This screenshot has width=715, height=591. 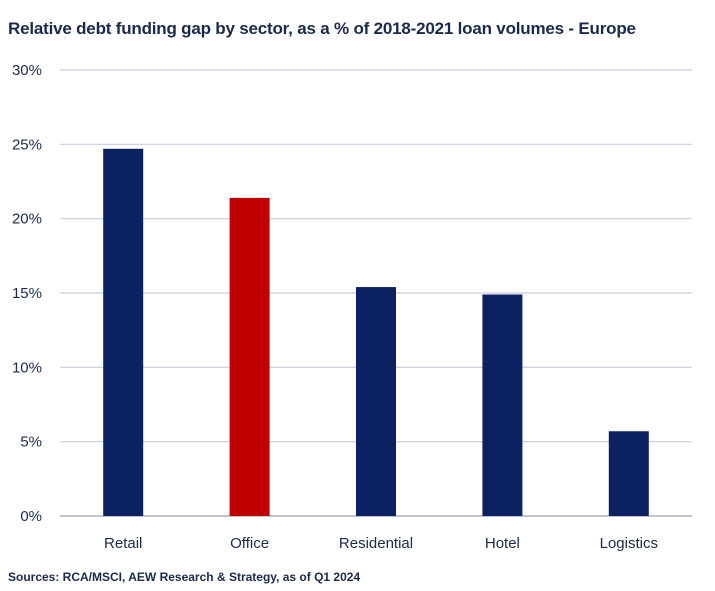 I want to click on x-tick-label: Hotel, so click(x=502, y=543).